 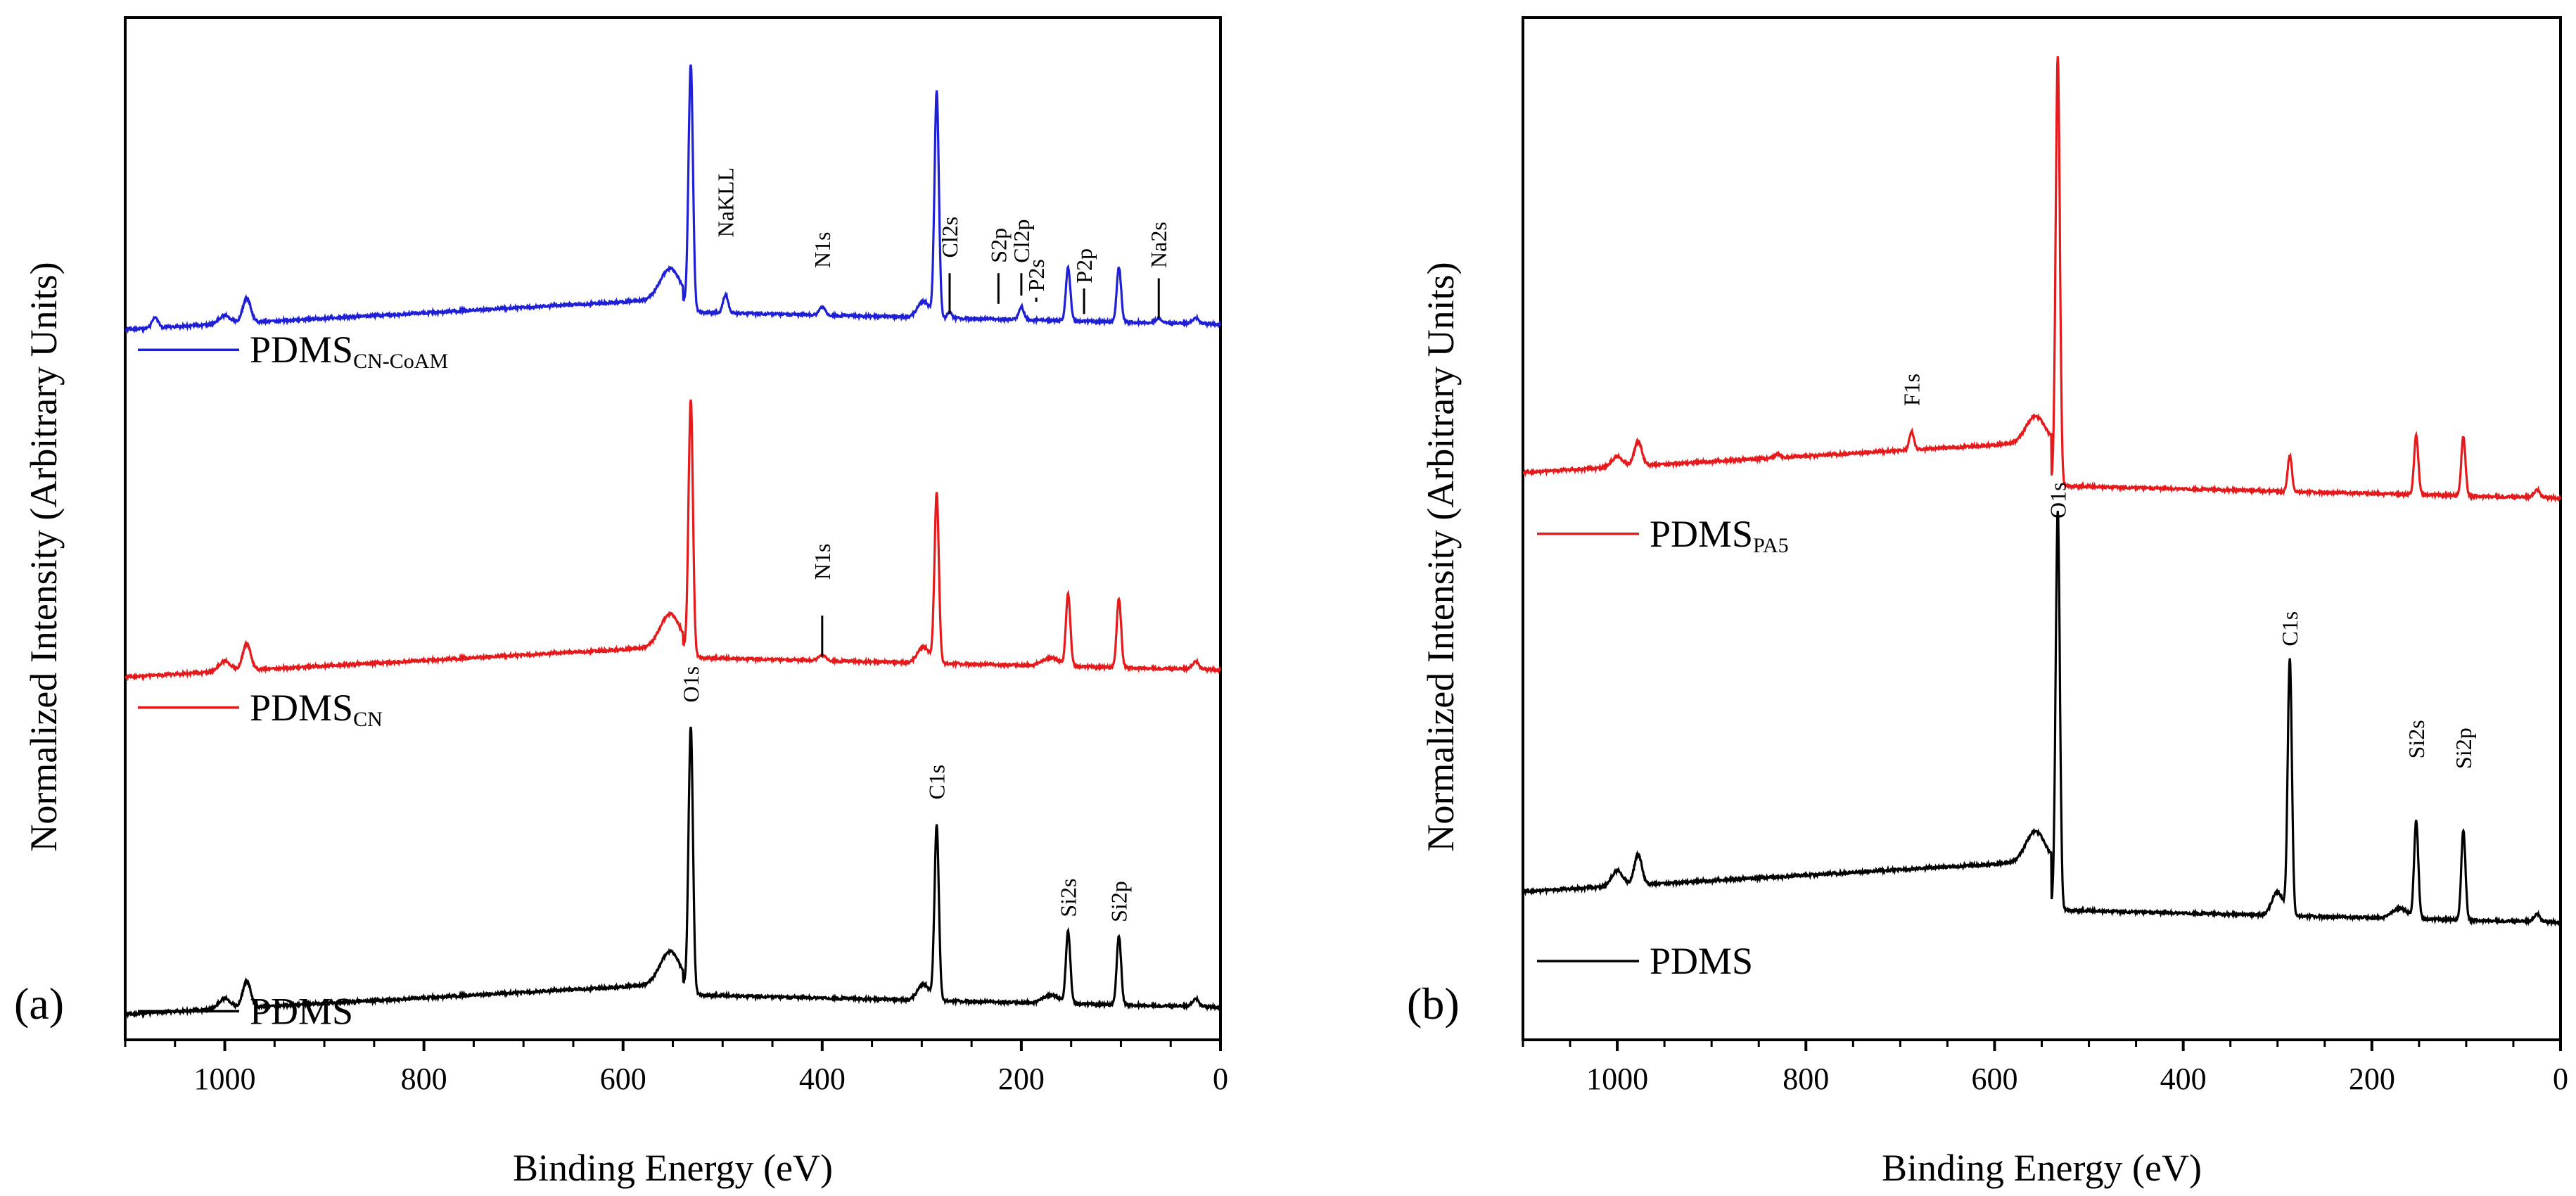 I want to click on panel-label: (a), so click(x=39, y=1004).